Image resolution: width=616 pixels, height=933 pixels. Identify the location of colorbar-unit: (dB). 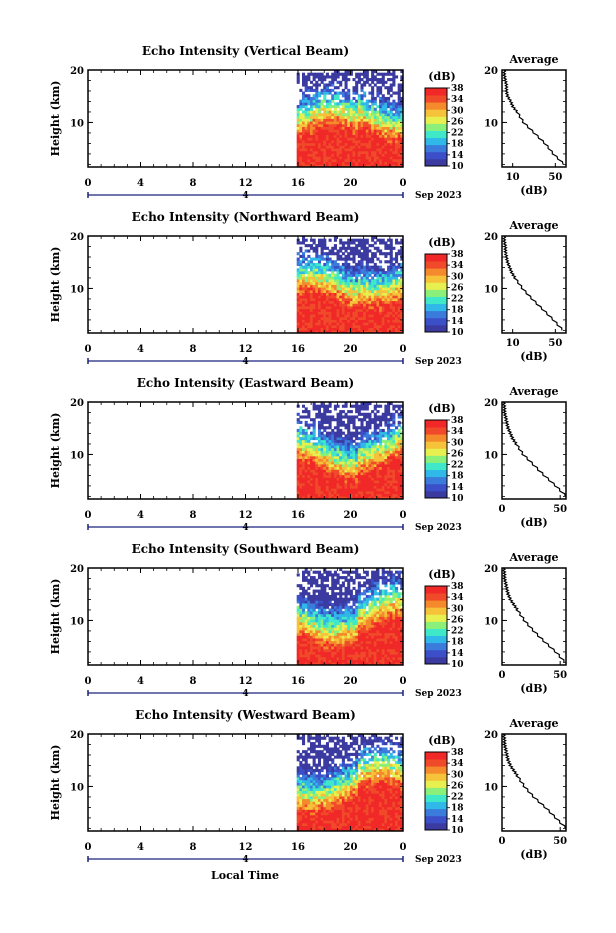
(441, 408).